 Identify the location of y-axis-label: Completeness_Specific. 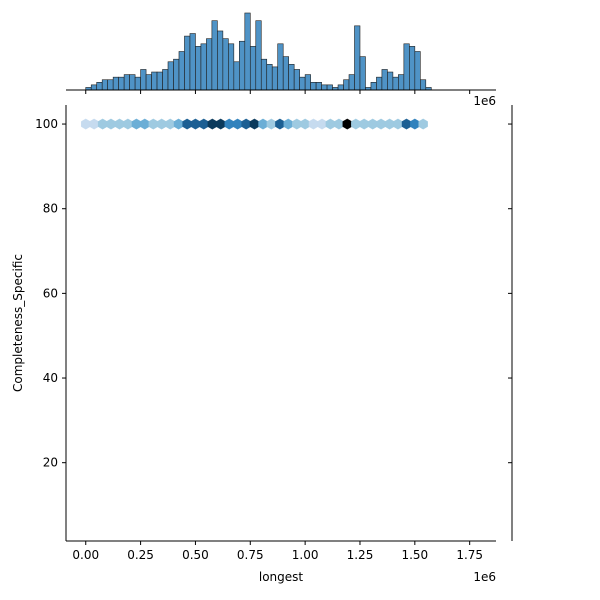
(18, 323).